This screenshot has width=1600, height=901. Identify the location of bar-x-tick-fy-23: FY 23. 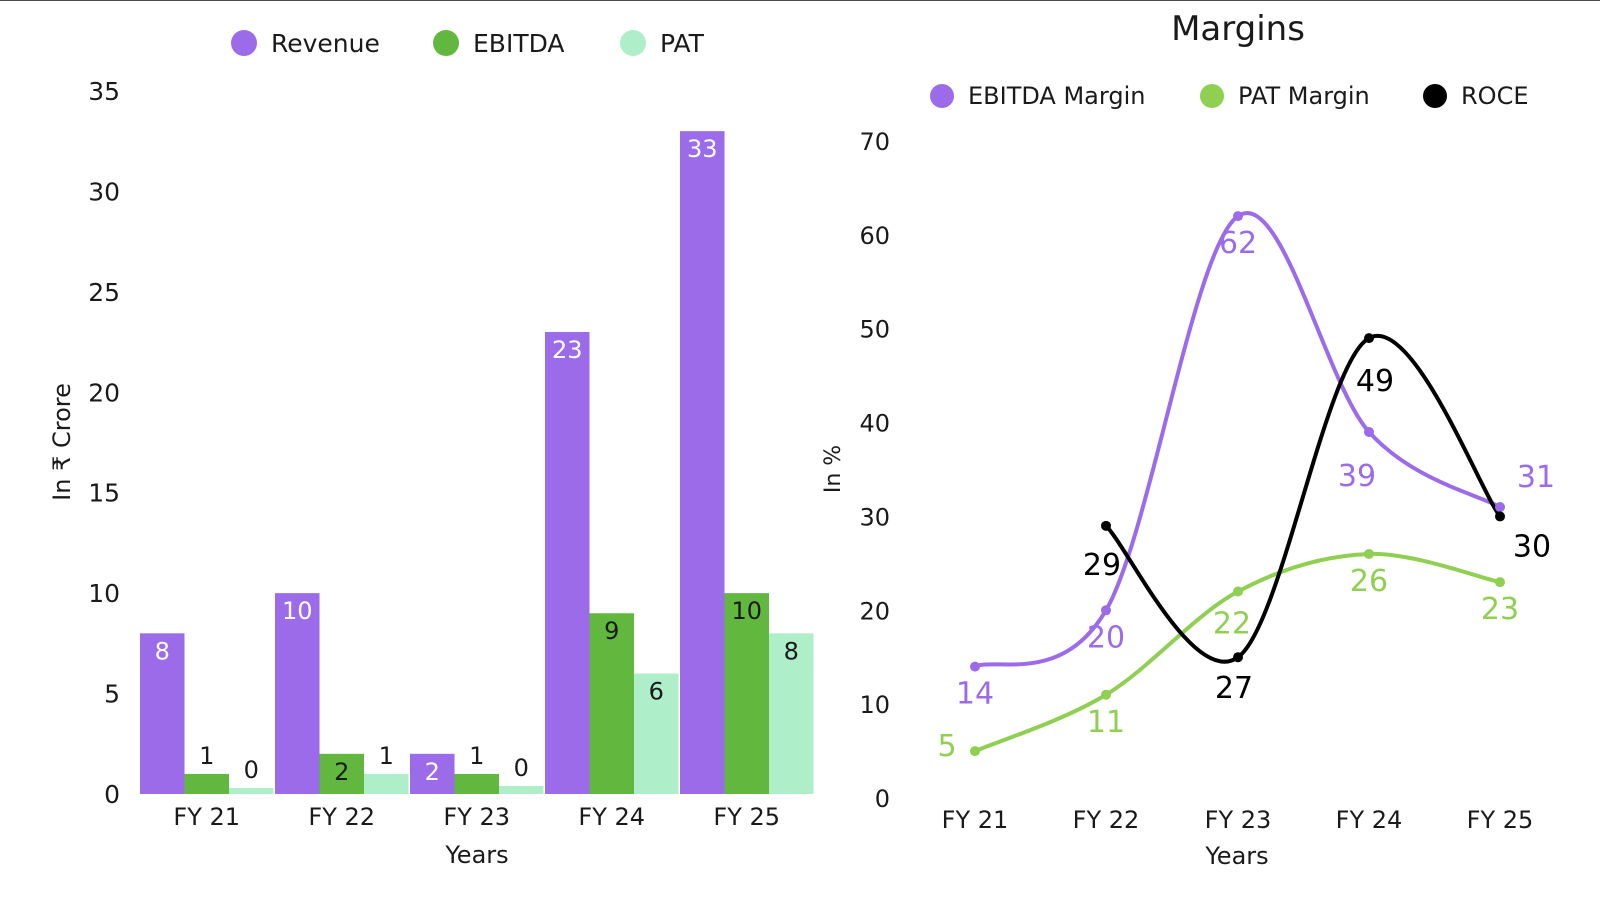
(476, 817).